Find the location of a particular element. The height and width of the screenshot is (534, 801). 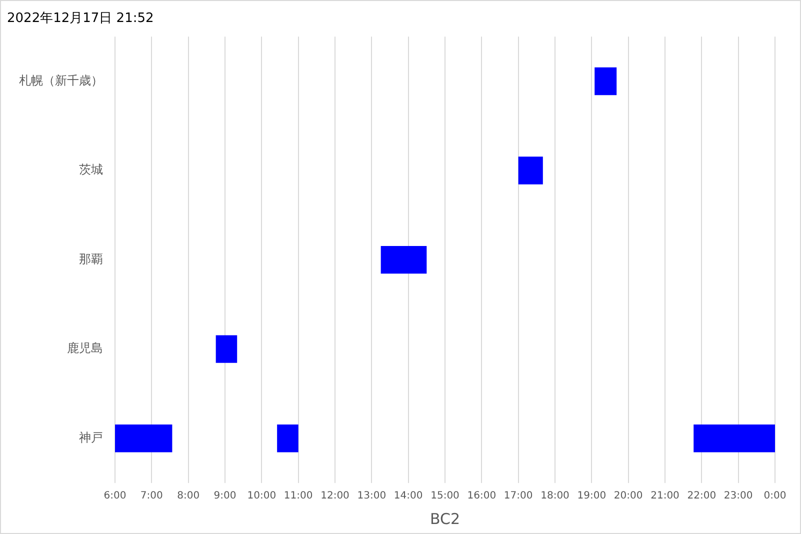

x-tick-label: 7:00 is located at coordinates (151, 496).